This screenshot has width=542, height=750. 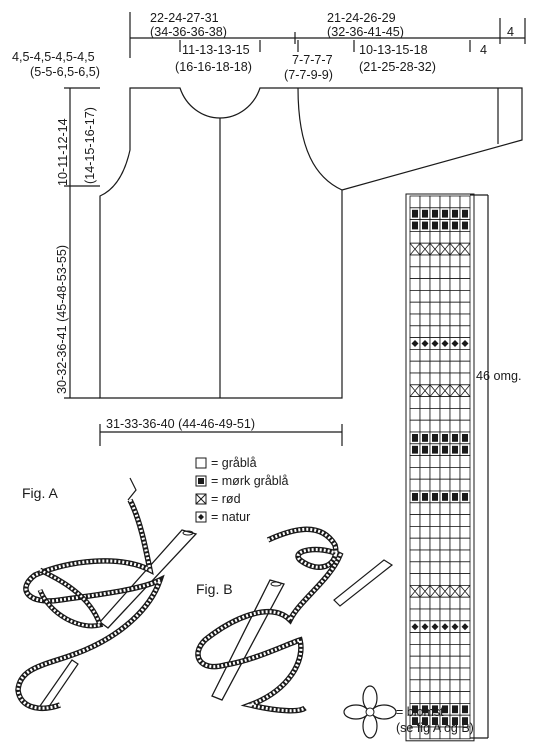 I want to click on upper-arm-label: 7-7-7-7, so click(x=312, y=60).